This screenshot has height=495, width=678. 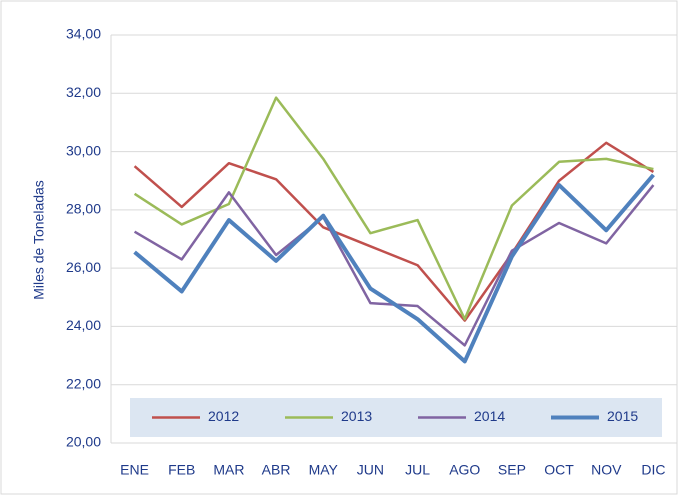 What do you see at coordinates (134, 470) in the screenshot?
I see `x-tick-label: ENE` at bounding box center [134, 470].